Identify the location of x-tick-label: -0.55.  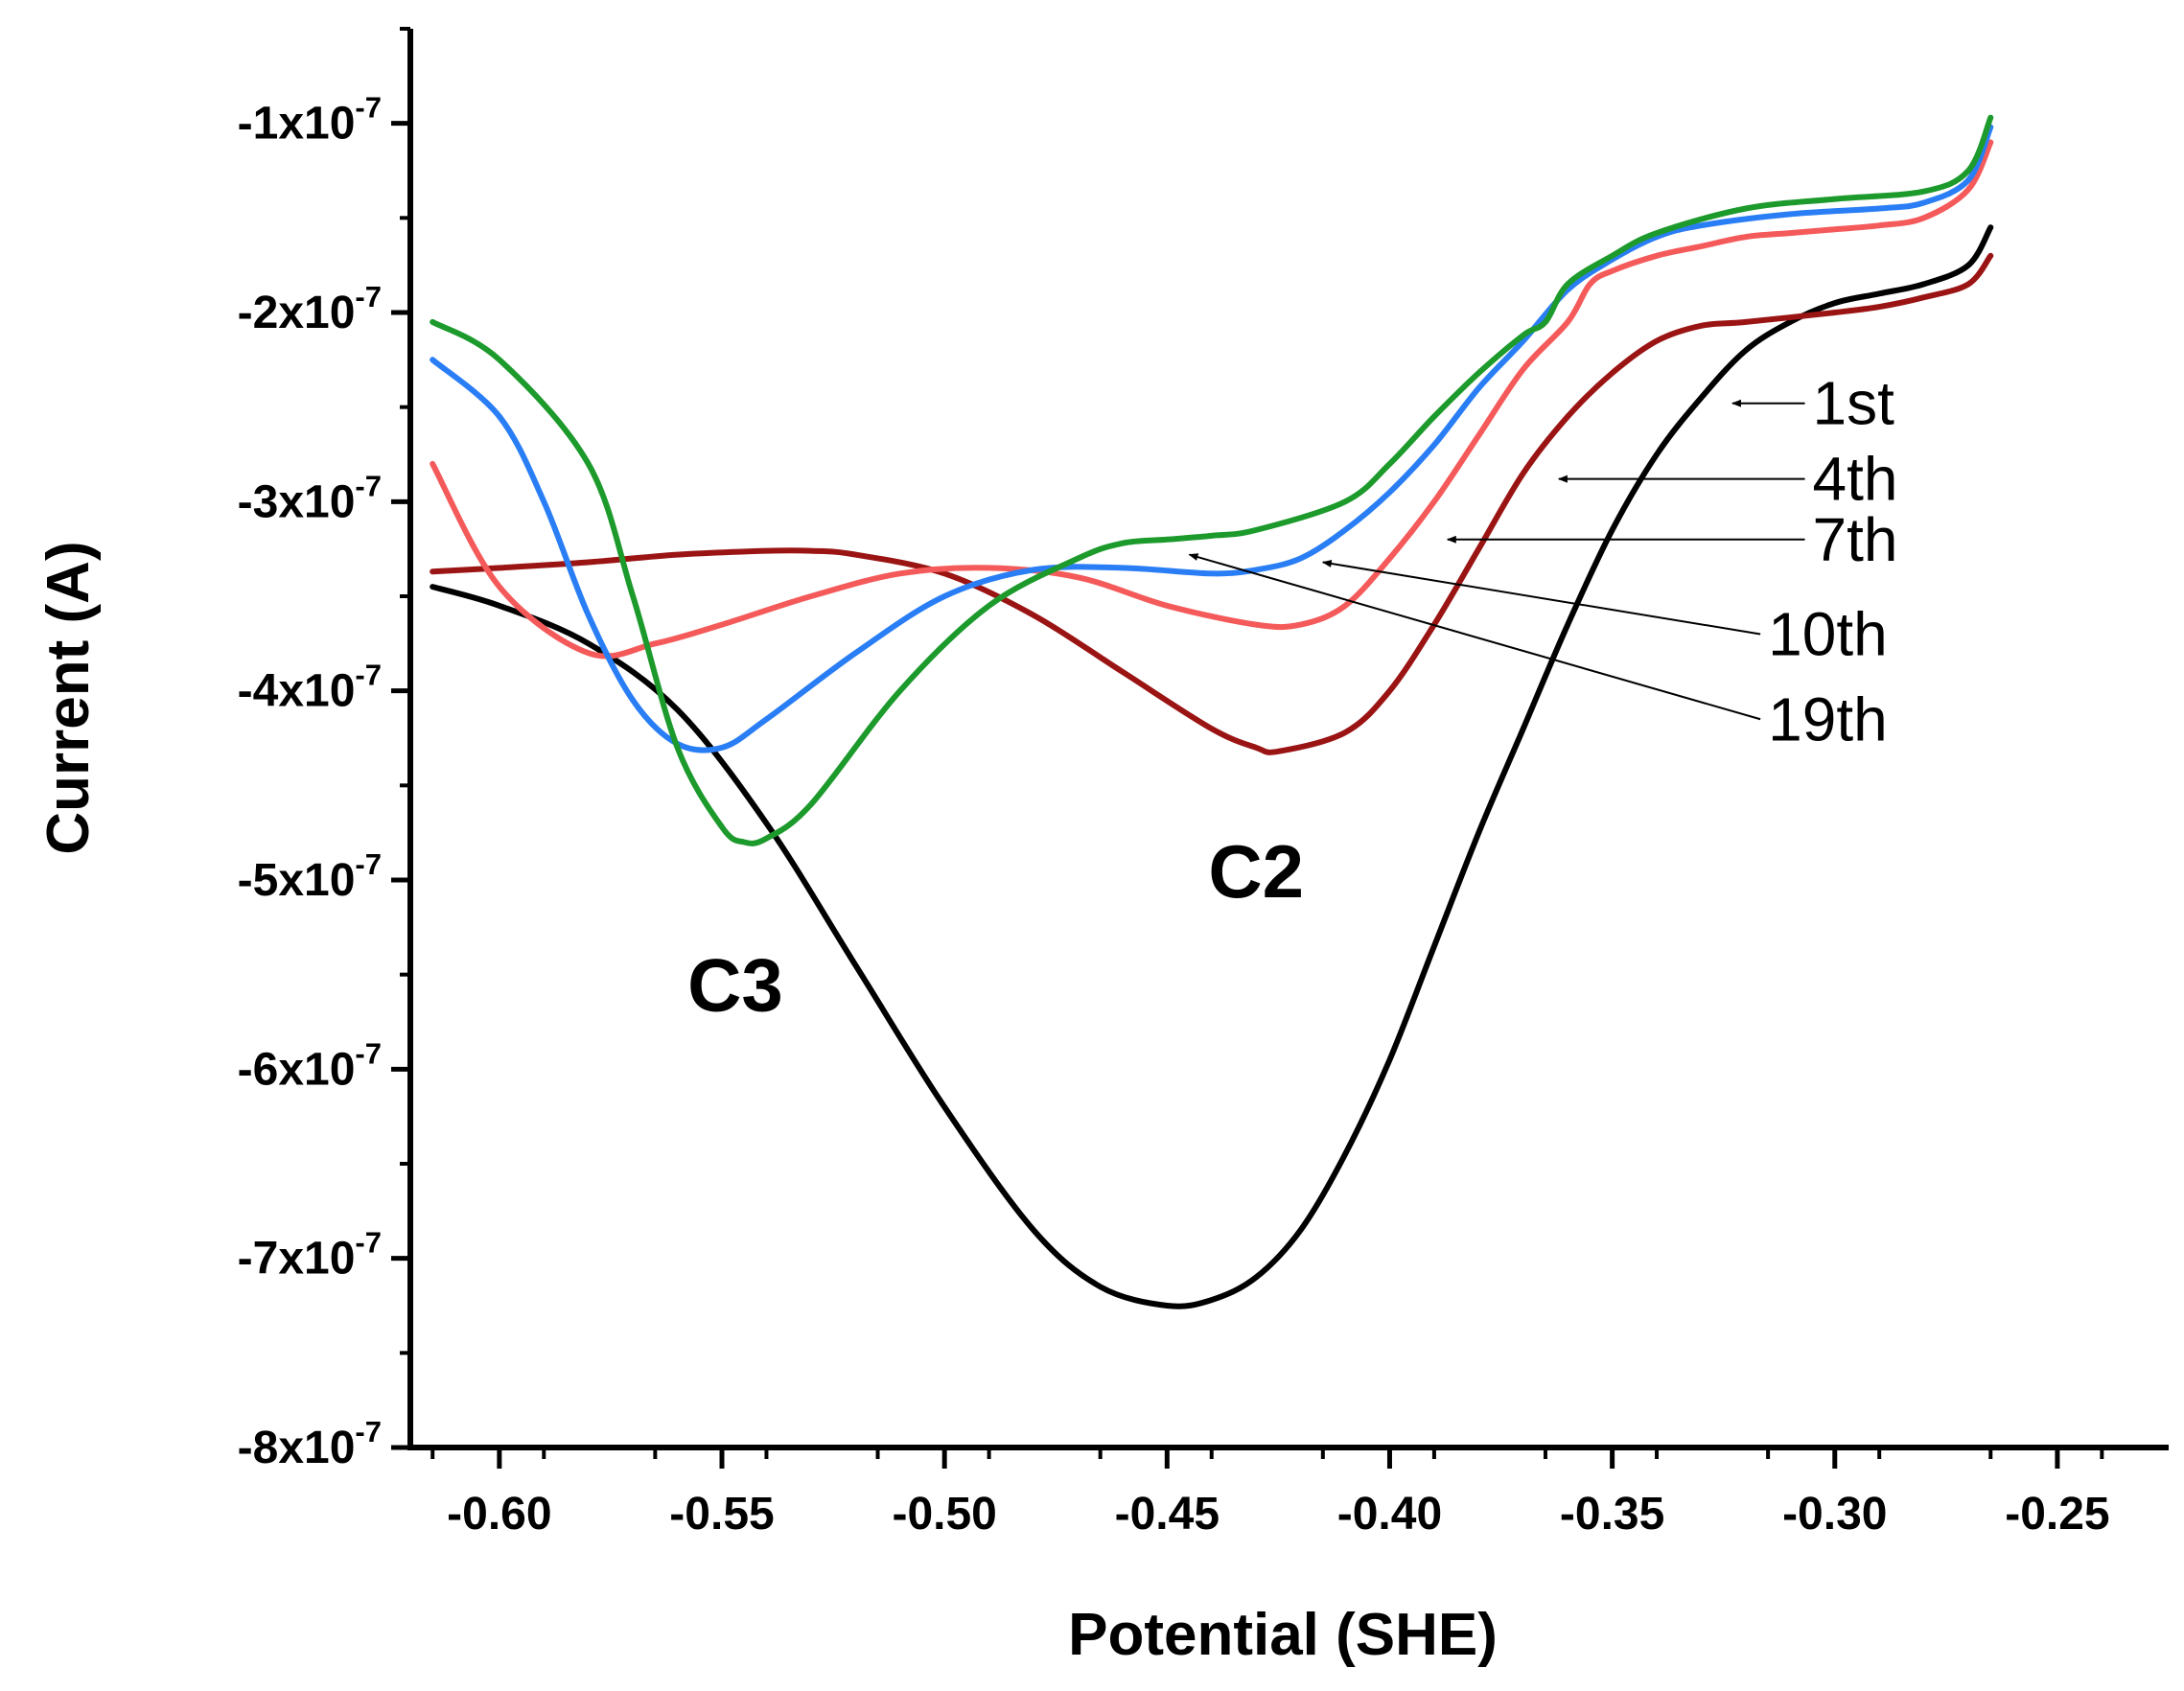
(721, 1514).